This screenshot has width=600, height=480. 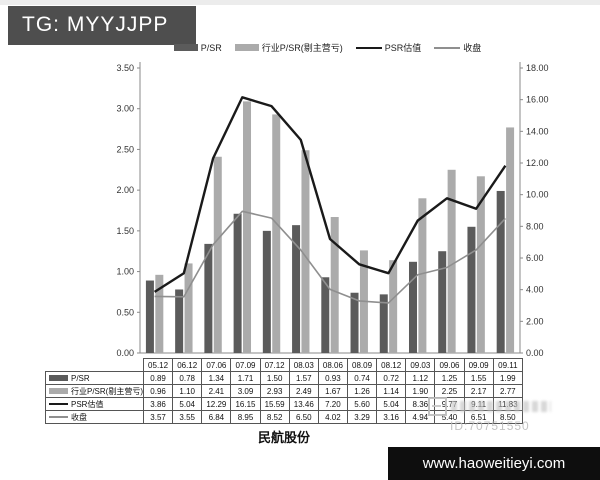 I want to click on bar-行业P/SR(剔主营亏)-08.12, so click(x=393, y=306).